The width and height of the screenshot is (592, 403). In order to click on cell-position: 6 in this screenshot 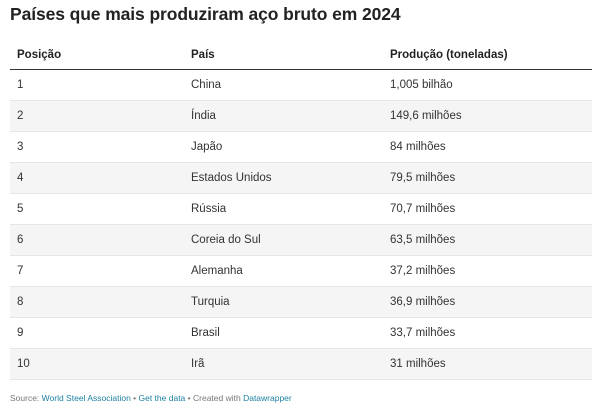, I will do `click(97, 240)`.